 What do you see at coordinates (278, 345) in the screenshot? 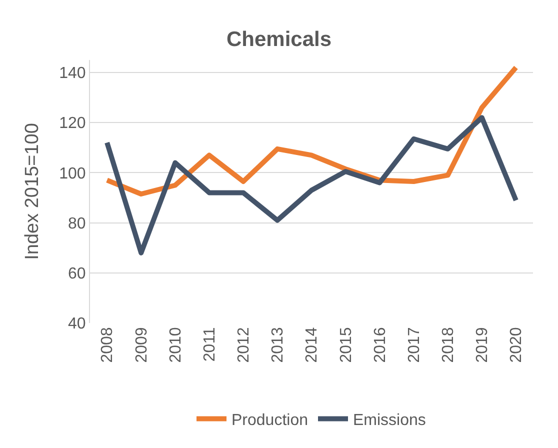
I see `x-tick-label: 2013` at bounding box center [278, 345].